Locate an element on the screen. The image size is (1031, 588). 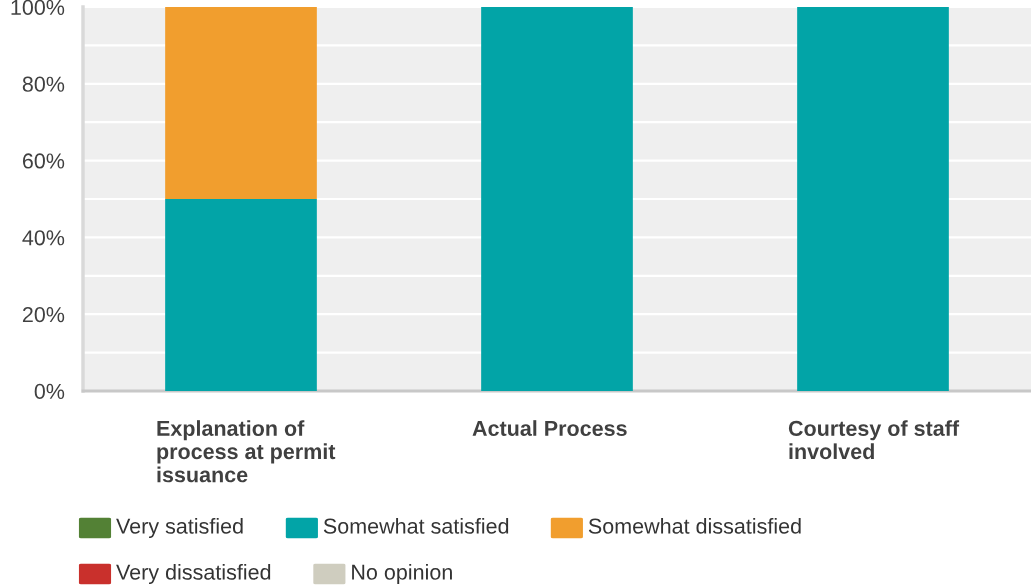
legend-label: Somewhat satisfied is located at coordinates (416, 525).